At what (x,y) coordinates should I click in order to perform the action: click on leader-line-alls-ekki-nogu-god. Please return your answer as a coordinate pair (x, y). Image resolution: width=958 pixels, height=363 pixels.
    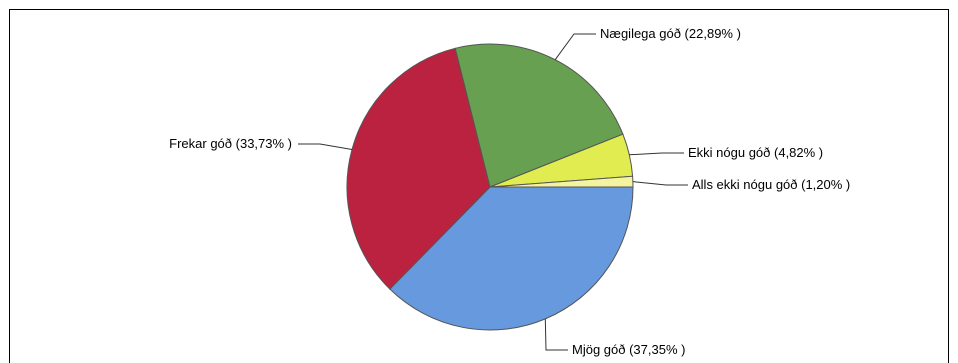
    Looking at the image, I should click on (660, 183).